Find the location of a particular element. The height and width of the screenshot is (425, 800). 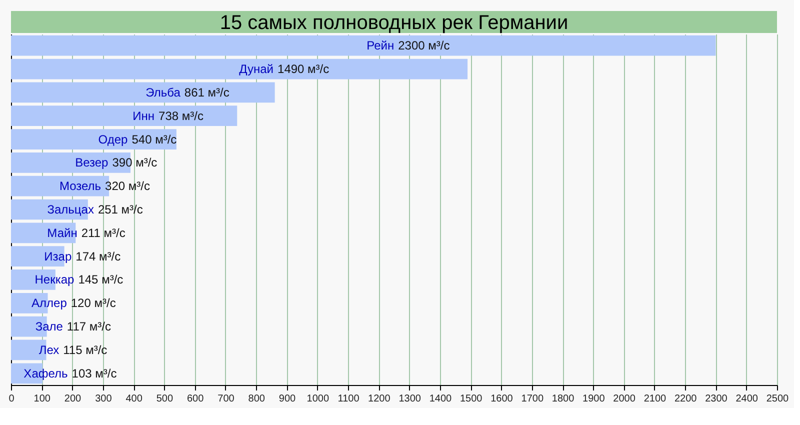

data-label: 174 м³/с is located at coordinates (98, 256).